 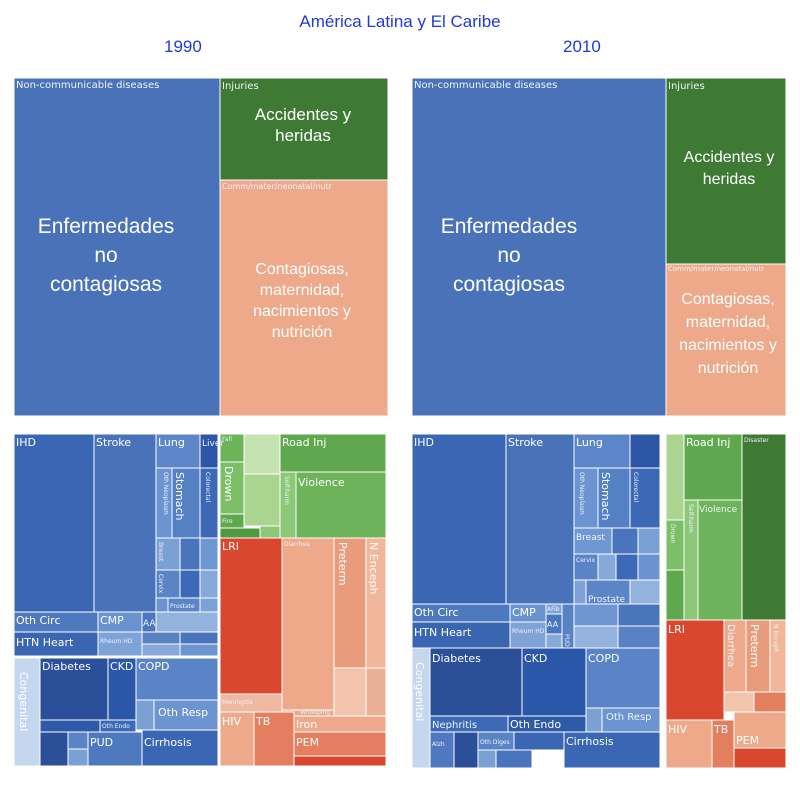 What do you see at coordinates (649, 541) in the screenshot?
I see `cause-2010-neo-c` at bounding box center [649, 541].